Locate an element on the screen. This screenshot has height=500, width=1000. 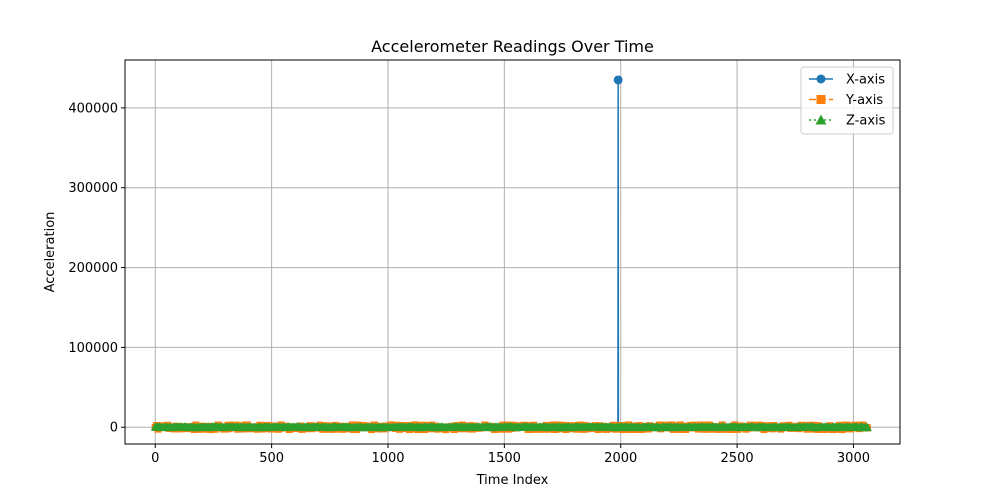
legend-item-z-axis: Z-axis is located at coordinates (847, 121).